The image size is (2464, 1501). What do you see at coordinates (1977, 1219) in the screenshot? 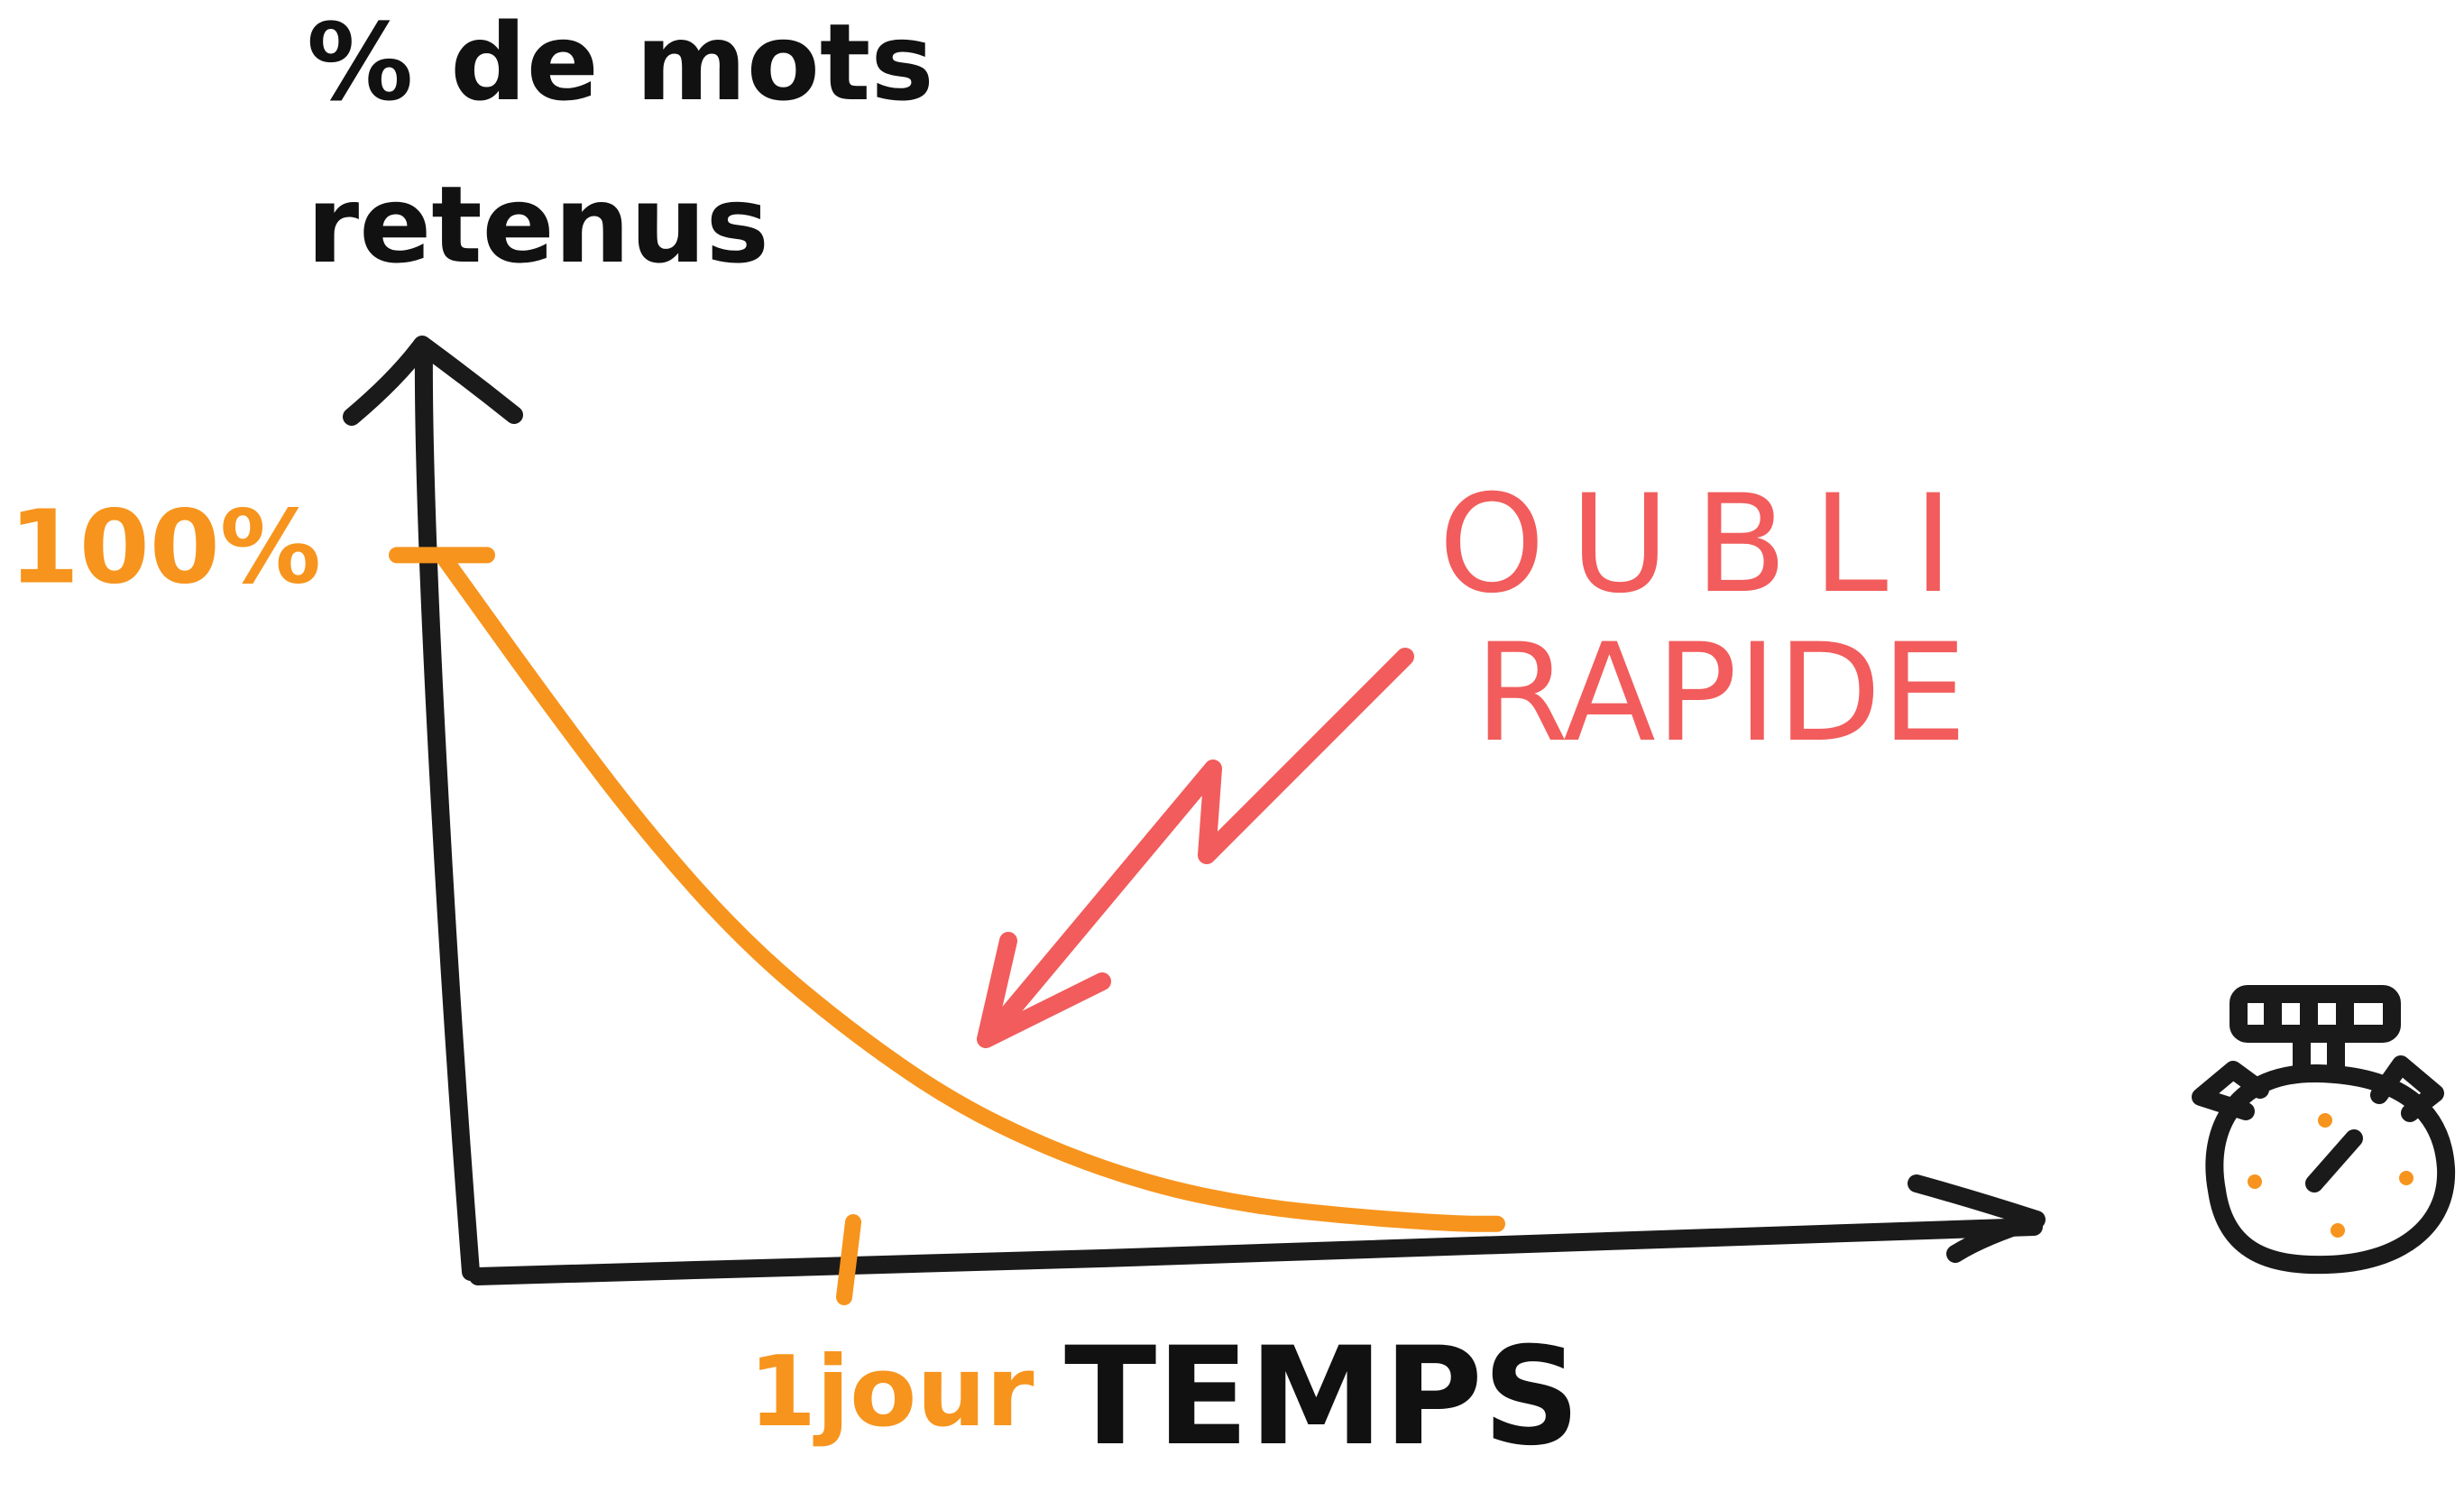
I see `x-axis-arrowhead` at bounding box center [1977, 1219].